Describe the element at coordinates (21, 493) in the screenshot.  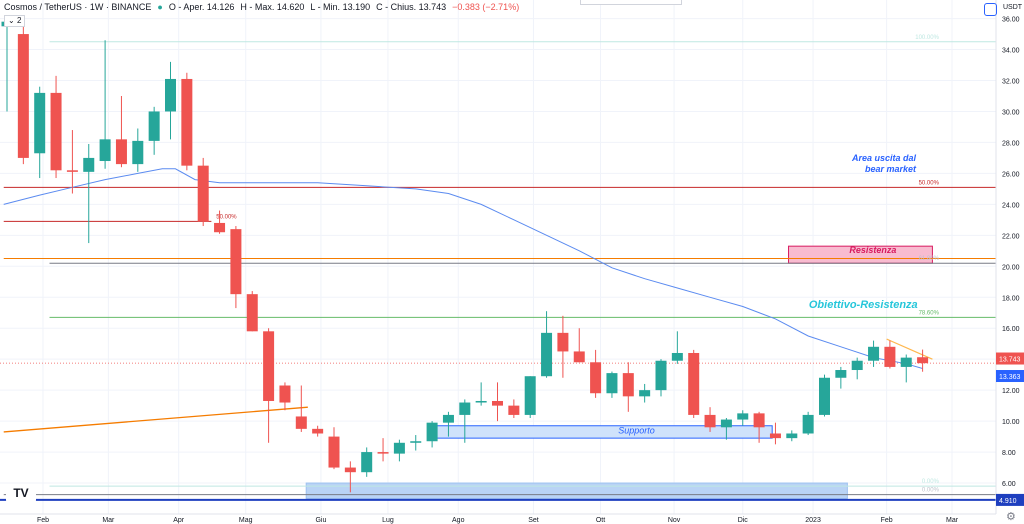
I see `tradingview-logo: TV` at that location.